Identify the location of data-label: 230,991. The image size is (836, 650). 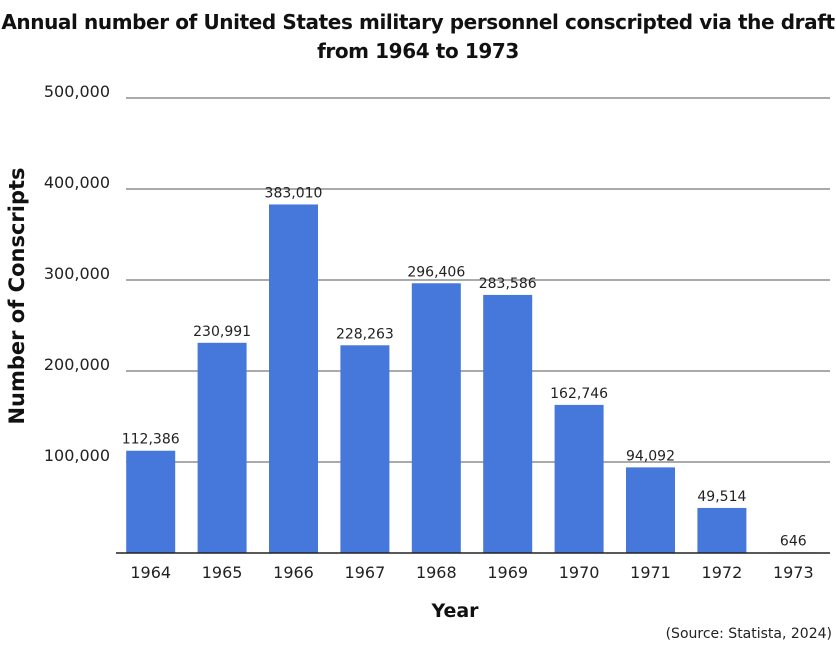
(222, 332).